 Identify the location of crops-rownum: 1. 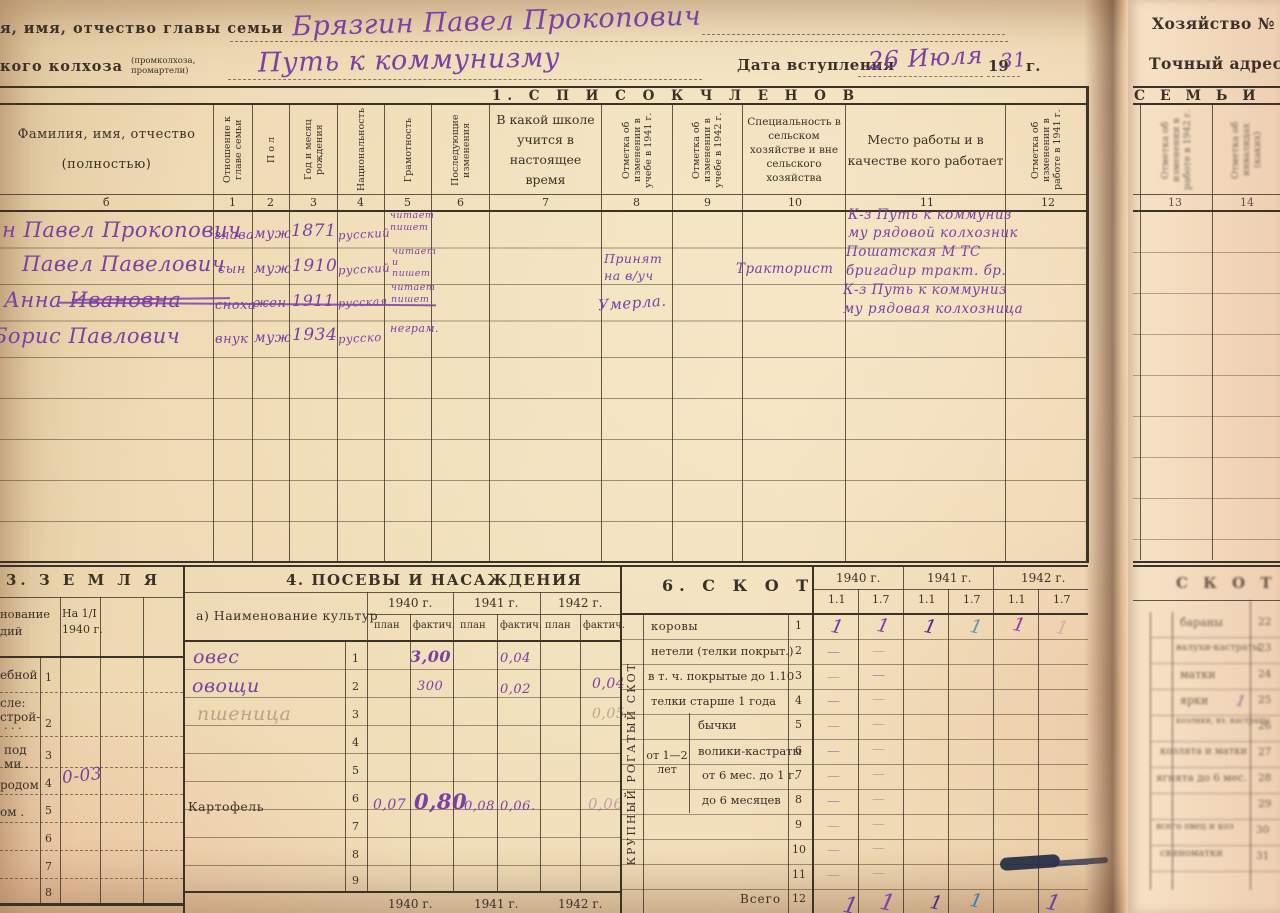
(355, 658).